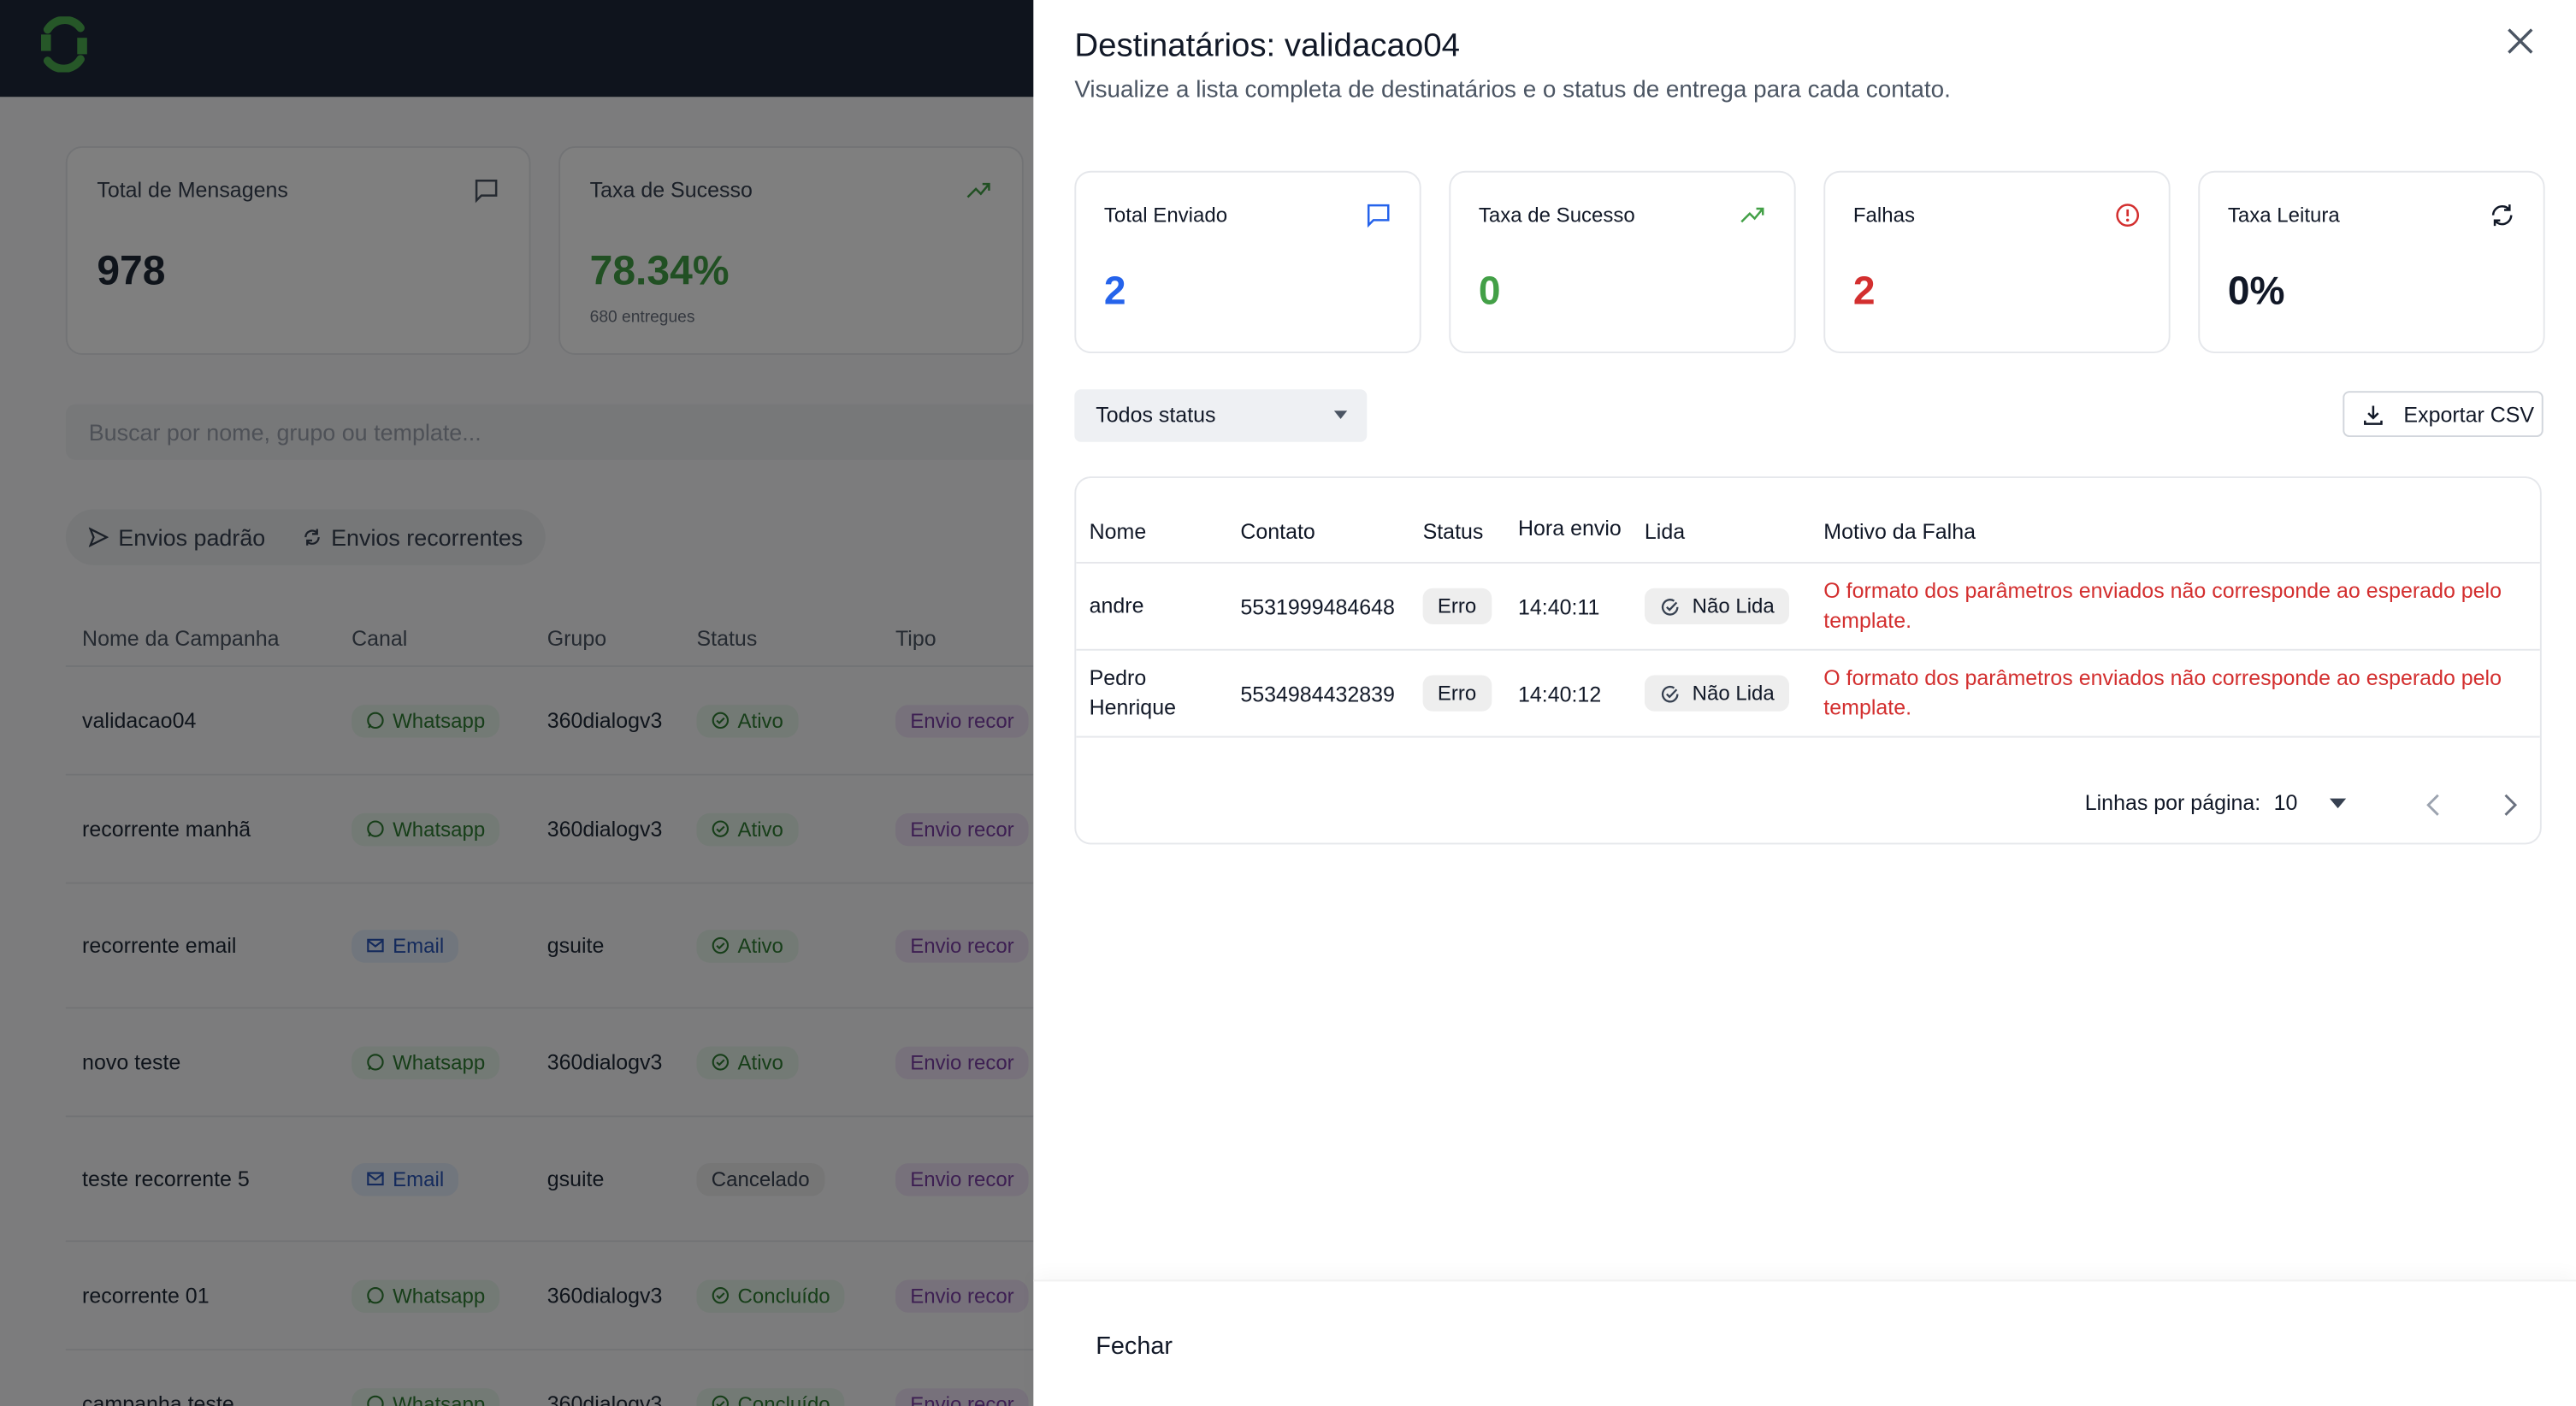 Image resolution: width=2576 pixels, height=1406 pixels. Describe the element at coordinates (2521, 42) in the screenshot. I see `close-icon` at that location.